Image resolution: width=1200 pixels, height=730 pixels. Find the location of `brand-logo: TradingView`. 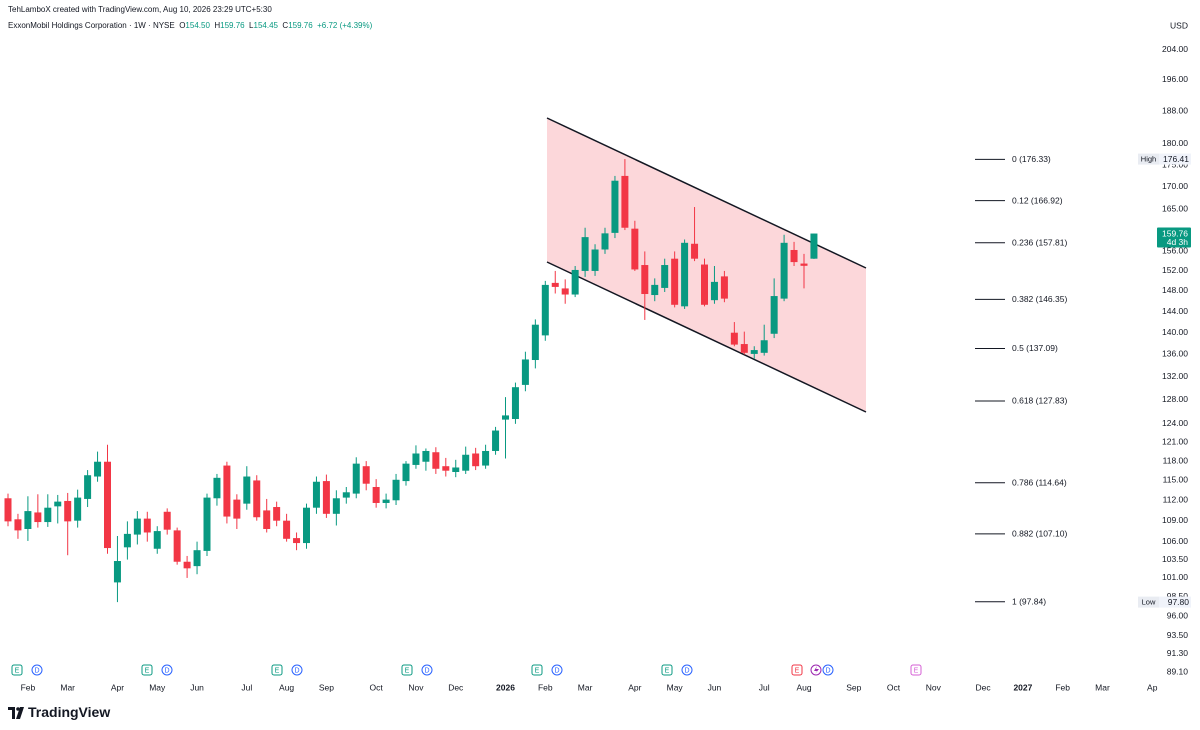

brand-logo: TradingView is located at coordinates (59, 712).